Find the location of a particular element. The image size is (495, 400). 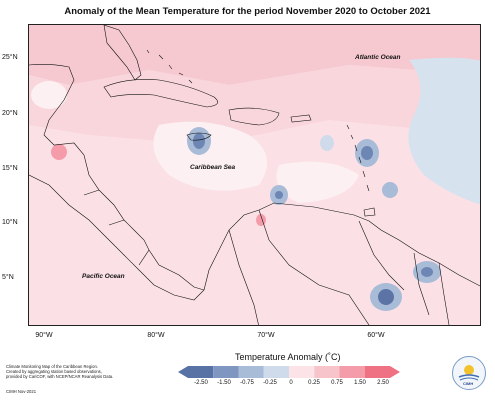

anomaly-neutral-south is located at coordinates (317, 182).